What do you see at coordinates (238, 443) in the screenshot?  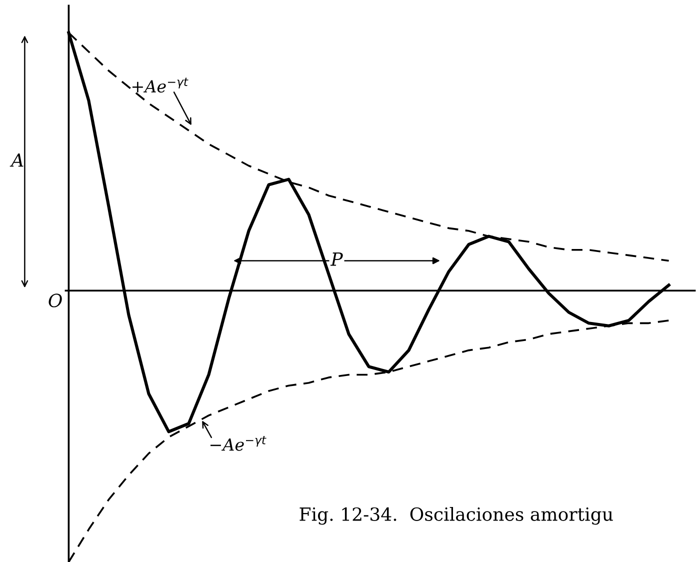 I see `annotation: −Ae$^{−γt}$` at bounding box center [238, 443].